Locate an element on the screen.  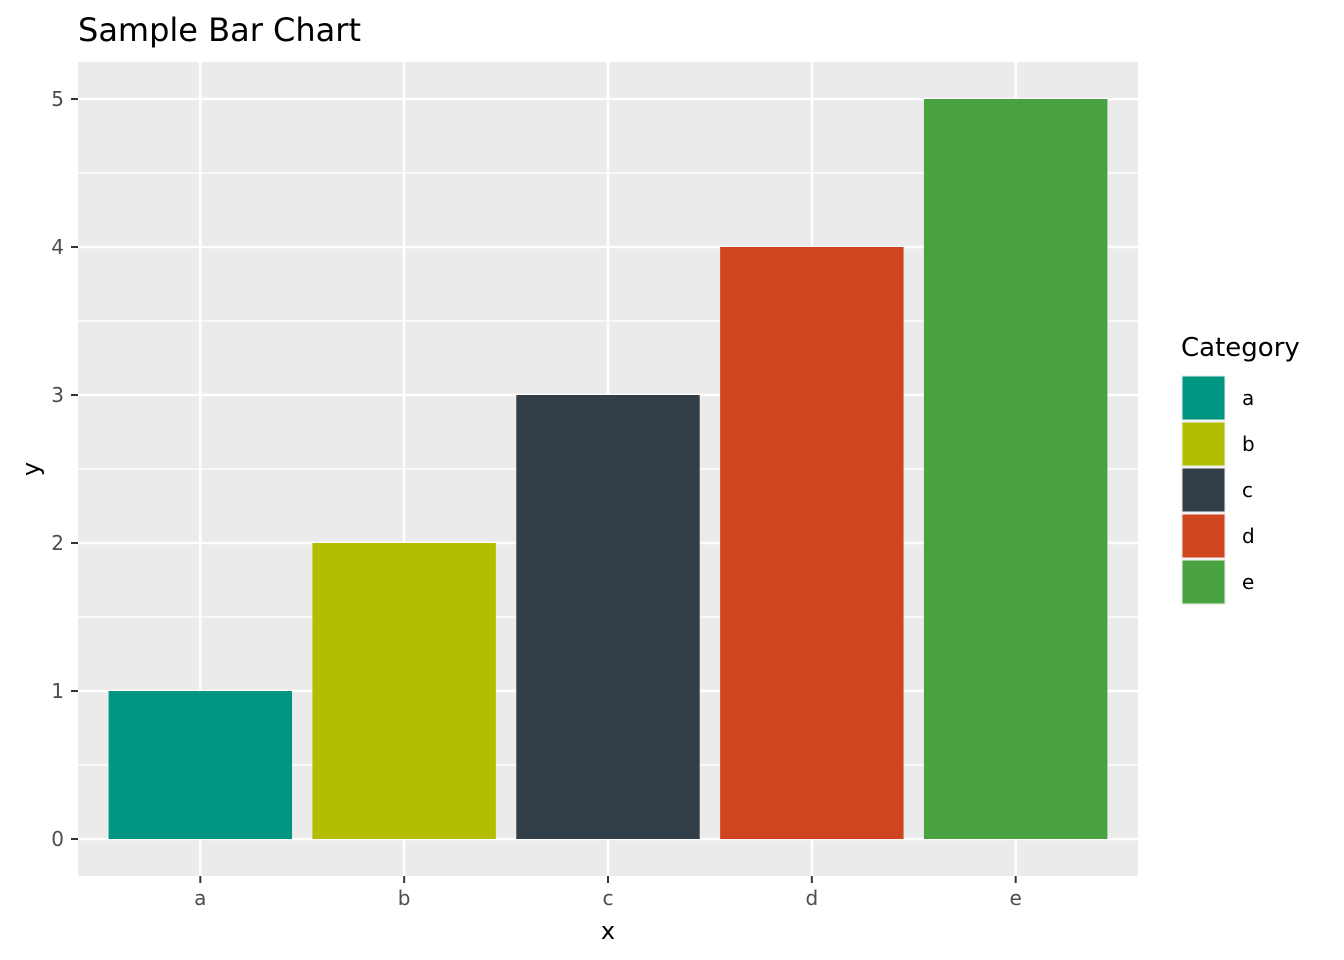
legend-swatch-d is located at coordinates (1203, 536).